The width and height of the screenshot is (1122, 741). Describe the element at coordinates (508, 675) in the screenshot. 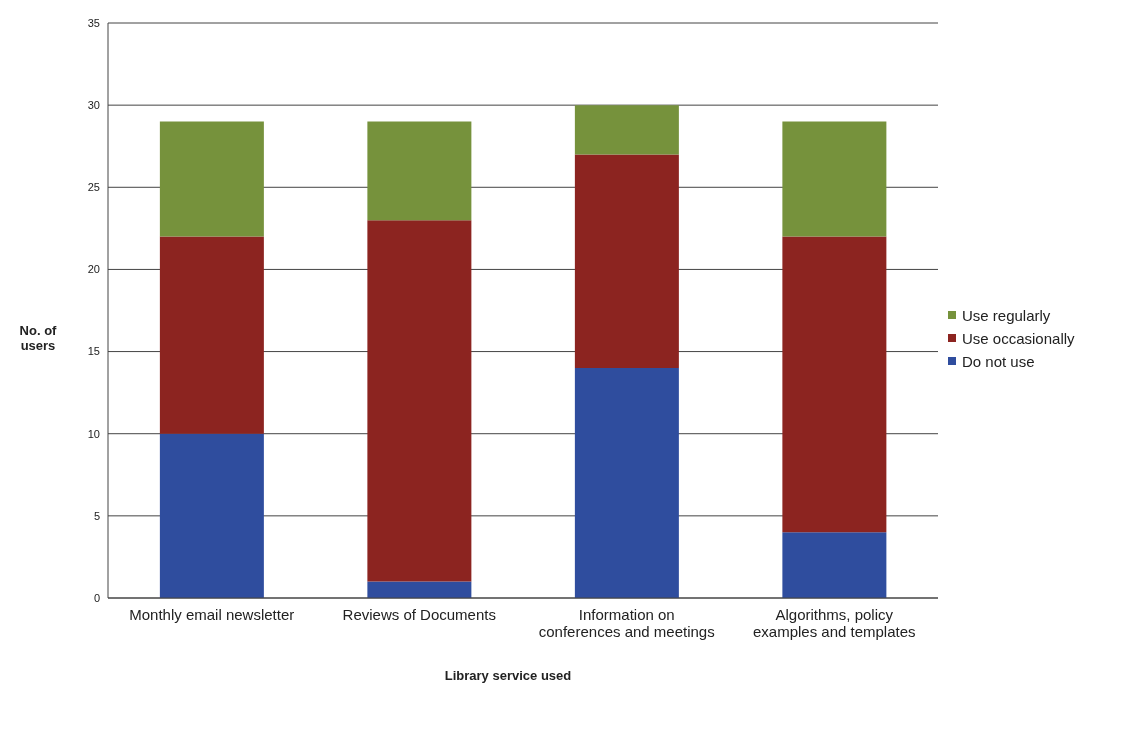

I see `x-axis-title: Library service used` at that location.